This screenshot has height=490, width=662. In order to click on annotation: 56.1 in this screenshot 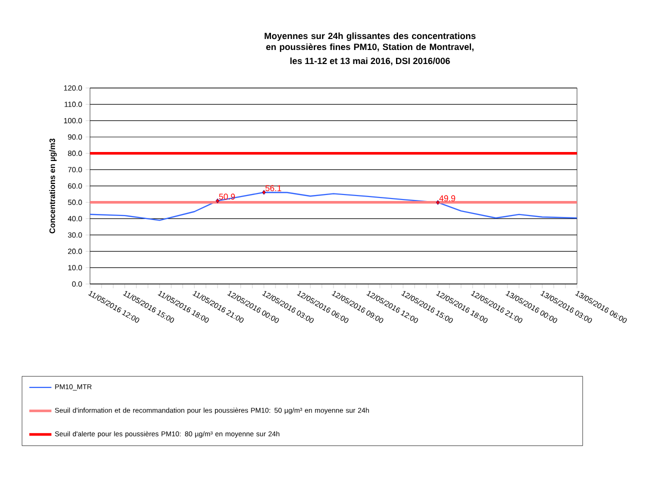, I will do `click(273, 188)`.